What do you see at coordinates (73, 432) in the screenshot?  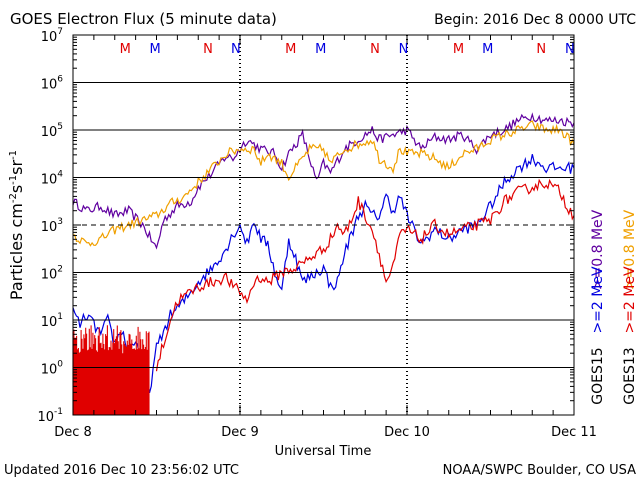 I see `x-tick-label: Dec 8` at bounding box center [73, 432].